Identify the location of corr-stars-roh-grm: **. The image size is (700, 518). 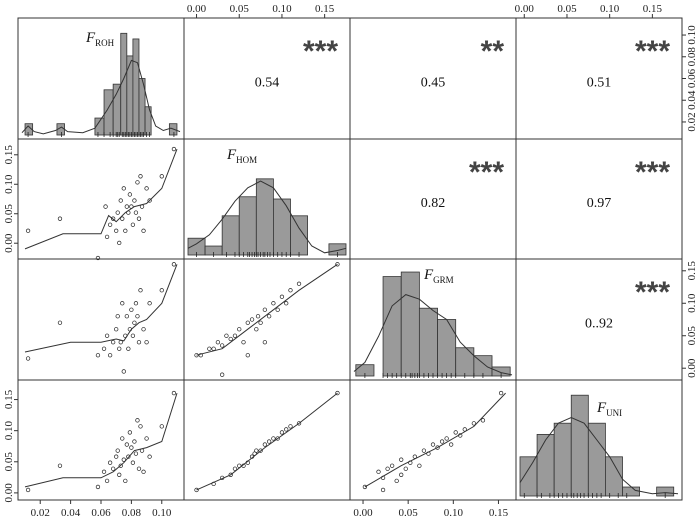
(493, 51).